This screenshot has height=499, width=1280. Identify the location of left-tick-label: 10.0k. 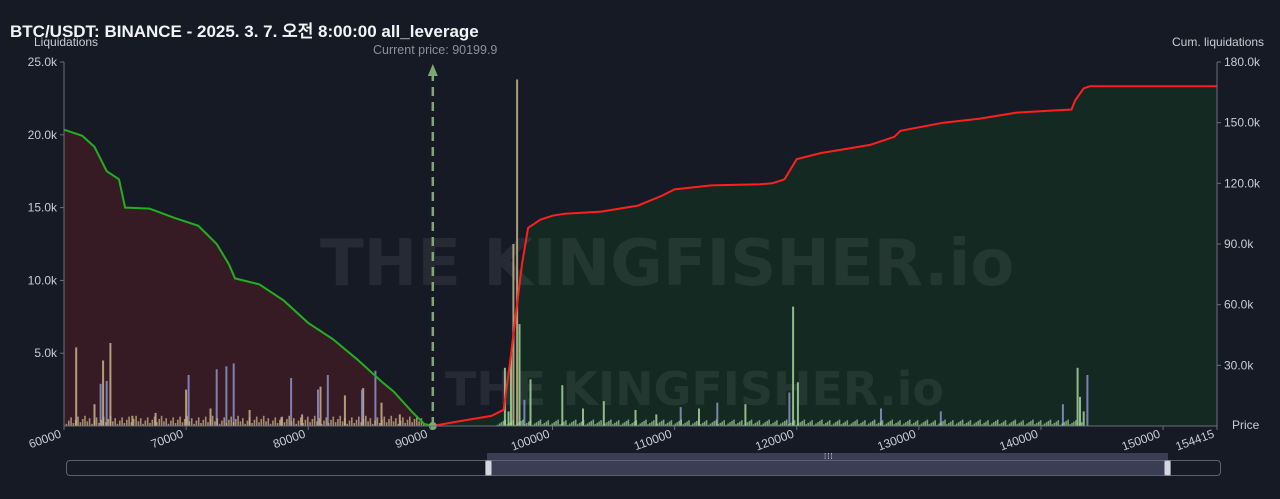
(43, 280).